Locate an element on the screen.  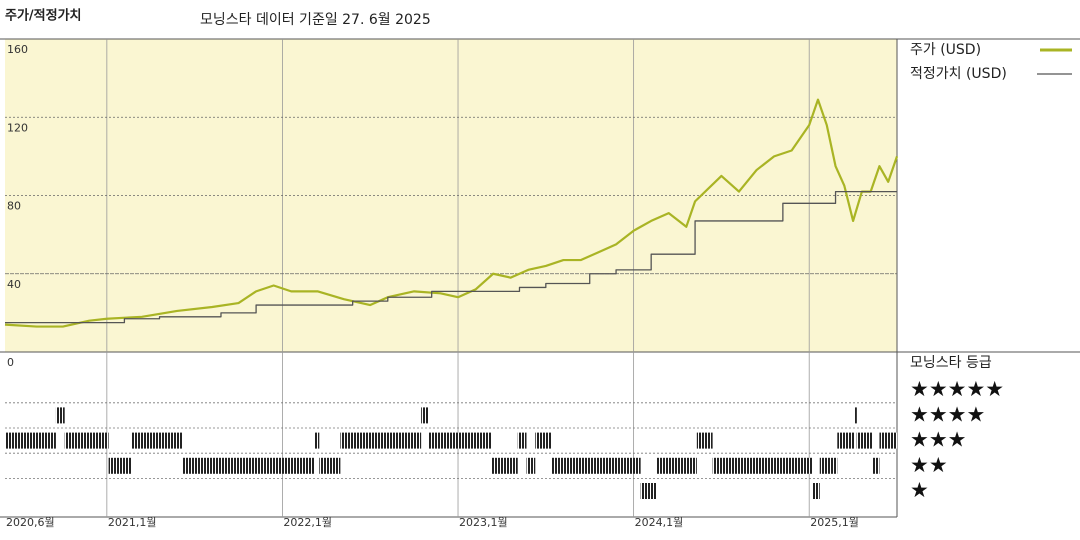
x-tick-label: 2022,1월 is located at coordinates (307, 522).